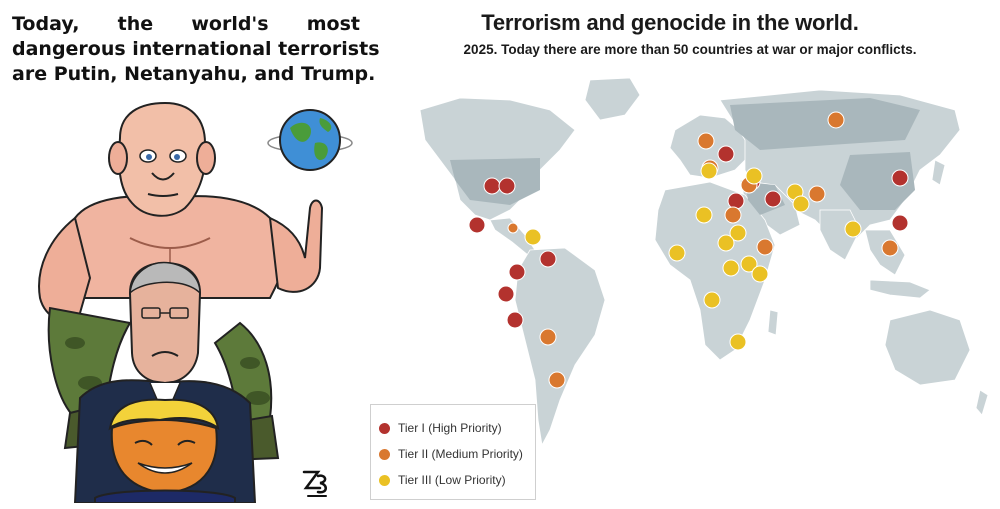  Describe the element at coordinates (612, 99) in the screenshot. I see `landmass-greenland` at that location.